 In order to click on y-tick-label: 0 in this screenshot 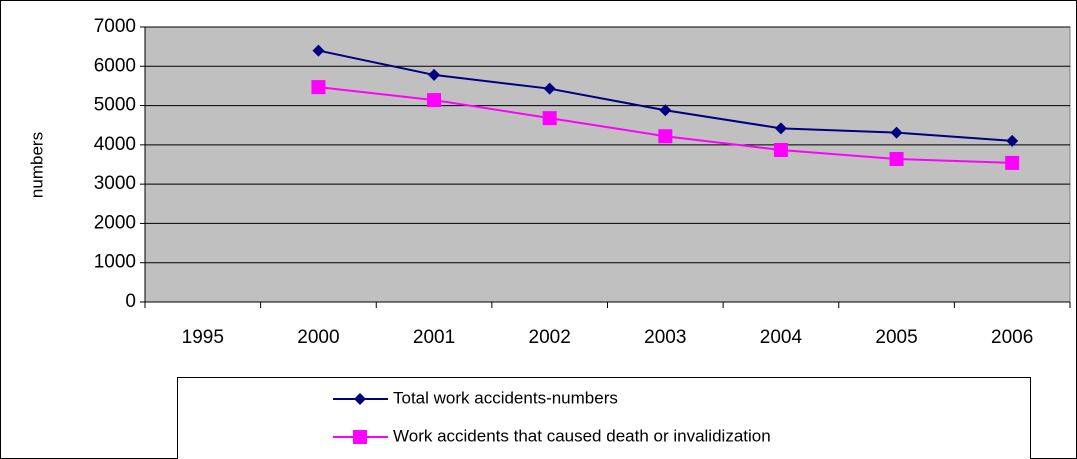, I will do `click(130, 301)`.